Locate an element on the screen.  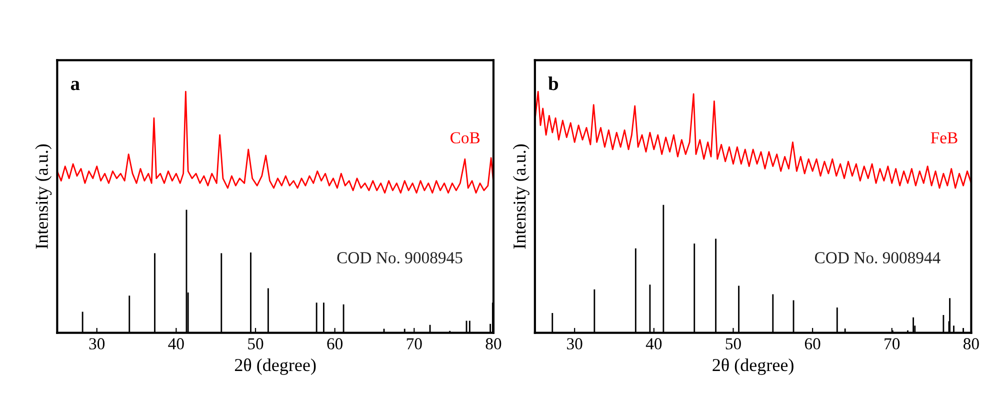
text: COD No. 9008945 is located at coordinates (399, 258).